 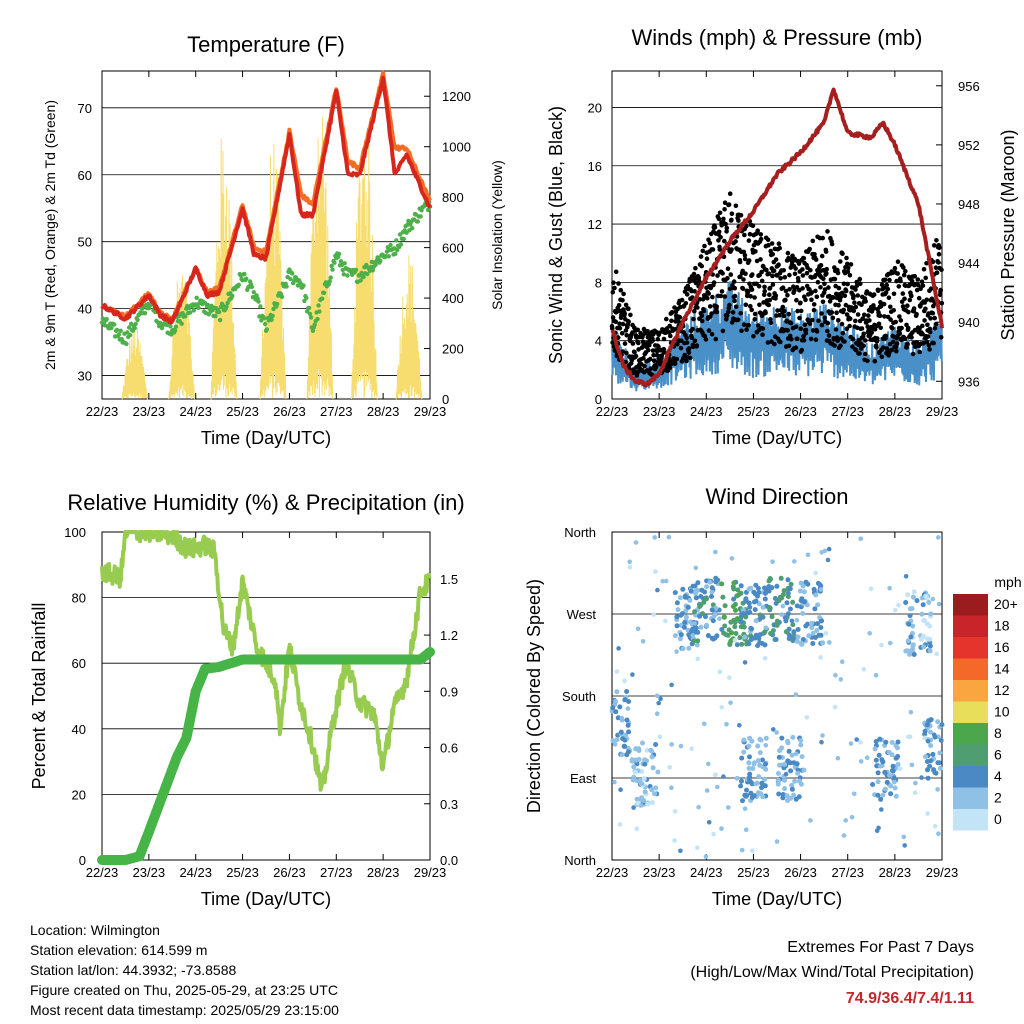 I want to click on y-tick-label: 0, so click(x=82, y=860).